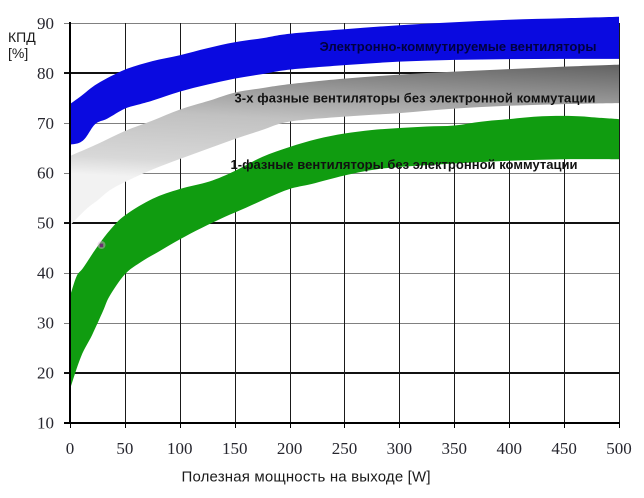 The image size is (644, 498). Describe the element at coordinates (45, 73) in the screenshot. I see `svg-text: 80` at that location.